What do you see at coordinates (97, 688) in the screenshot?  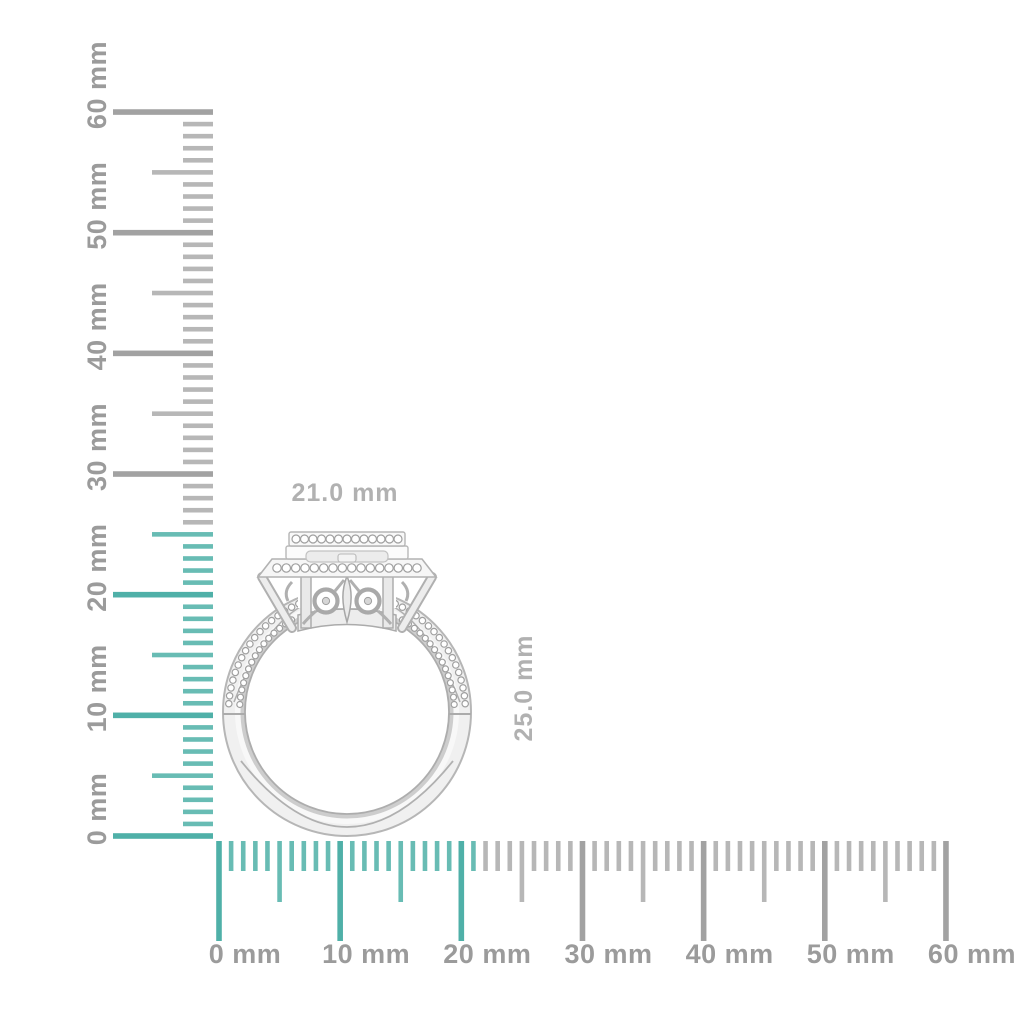 I see `v-ruler-label: 10 mm` at bounding box center [97, 688].